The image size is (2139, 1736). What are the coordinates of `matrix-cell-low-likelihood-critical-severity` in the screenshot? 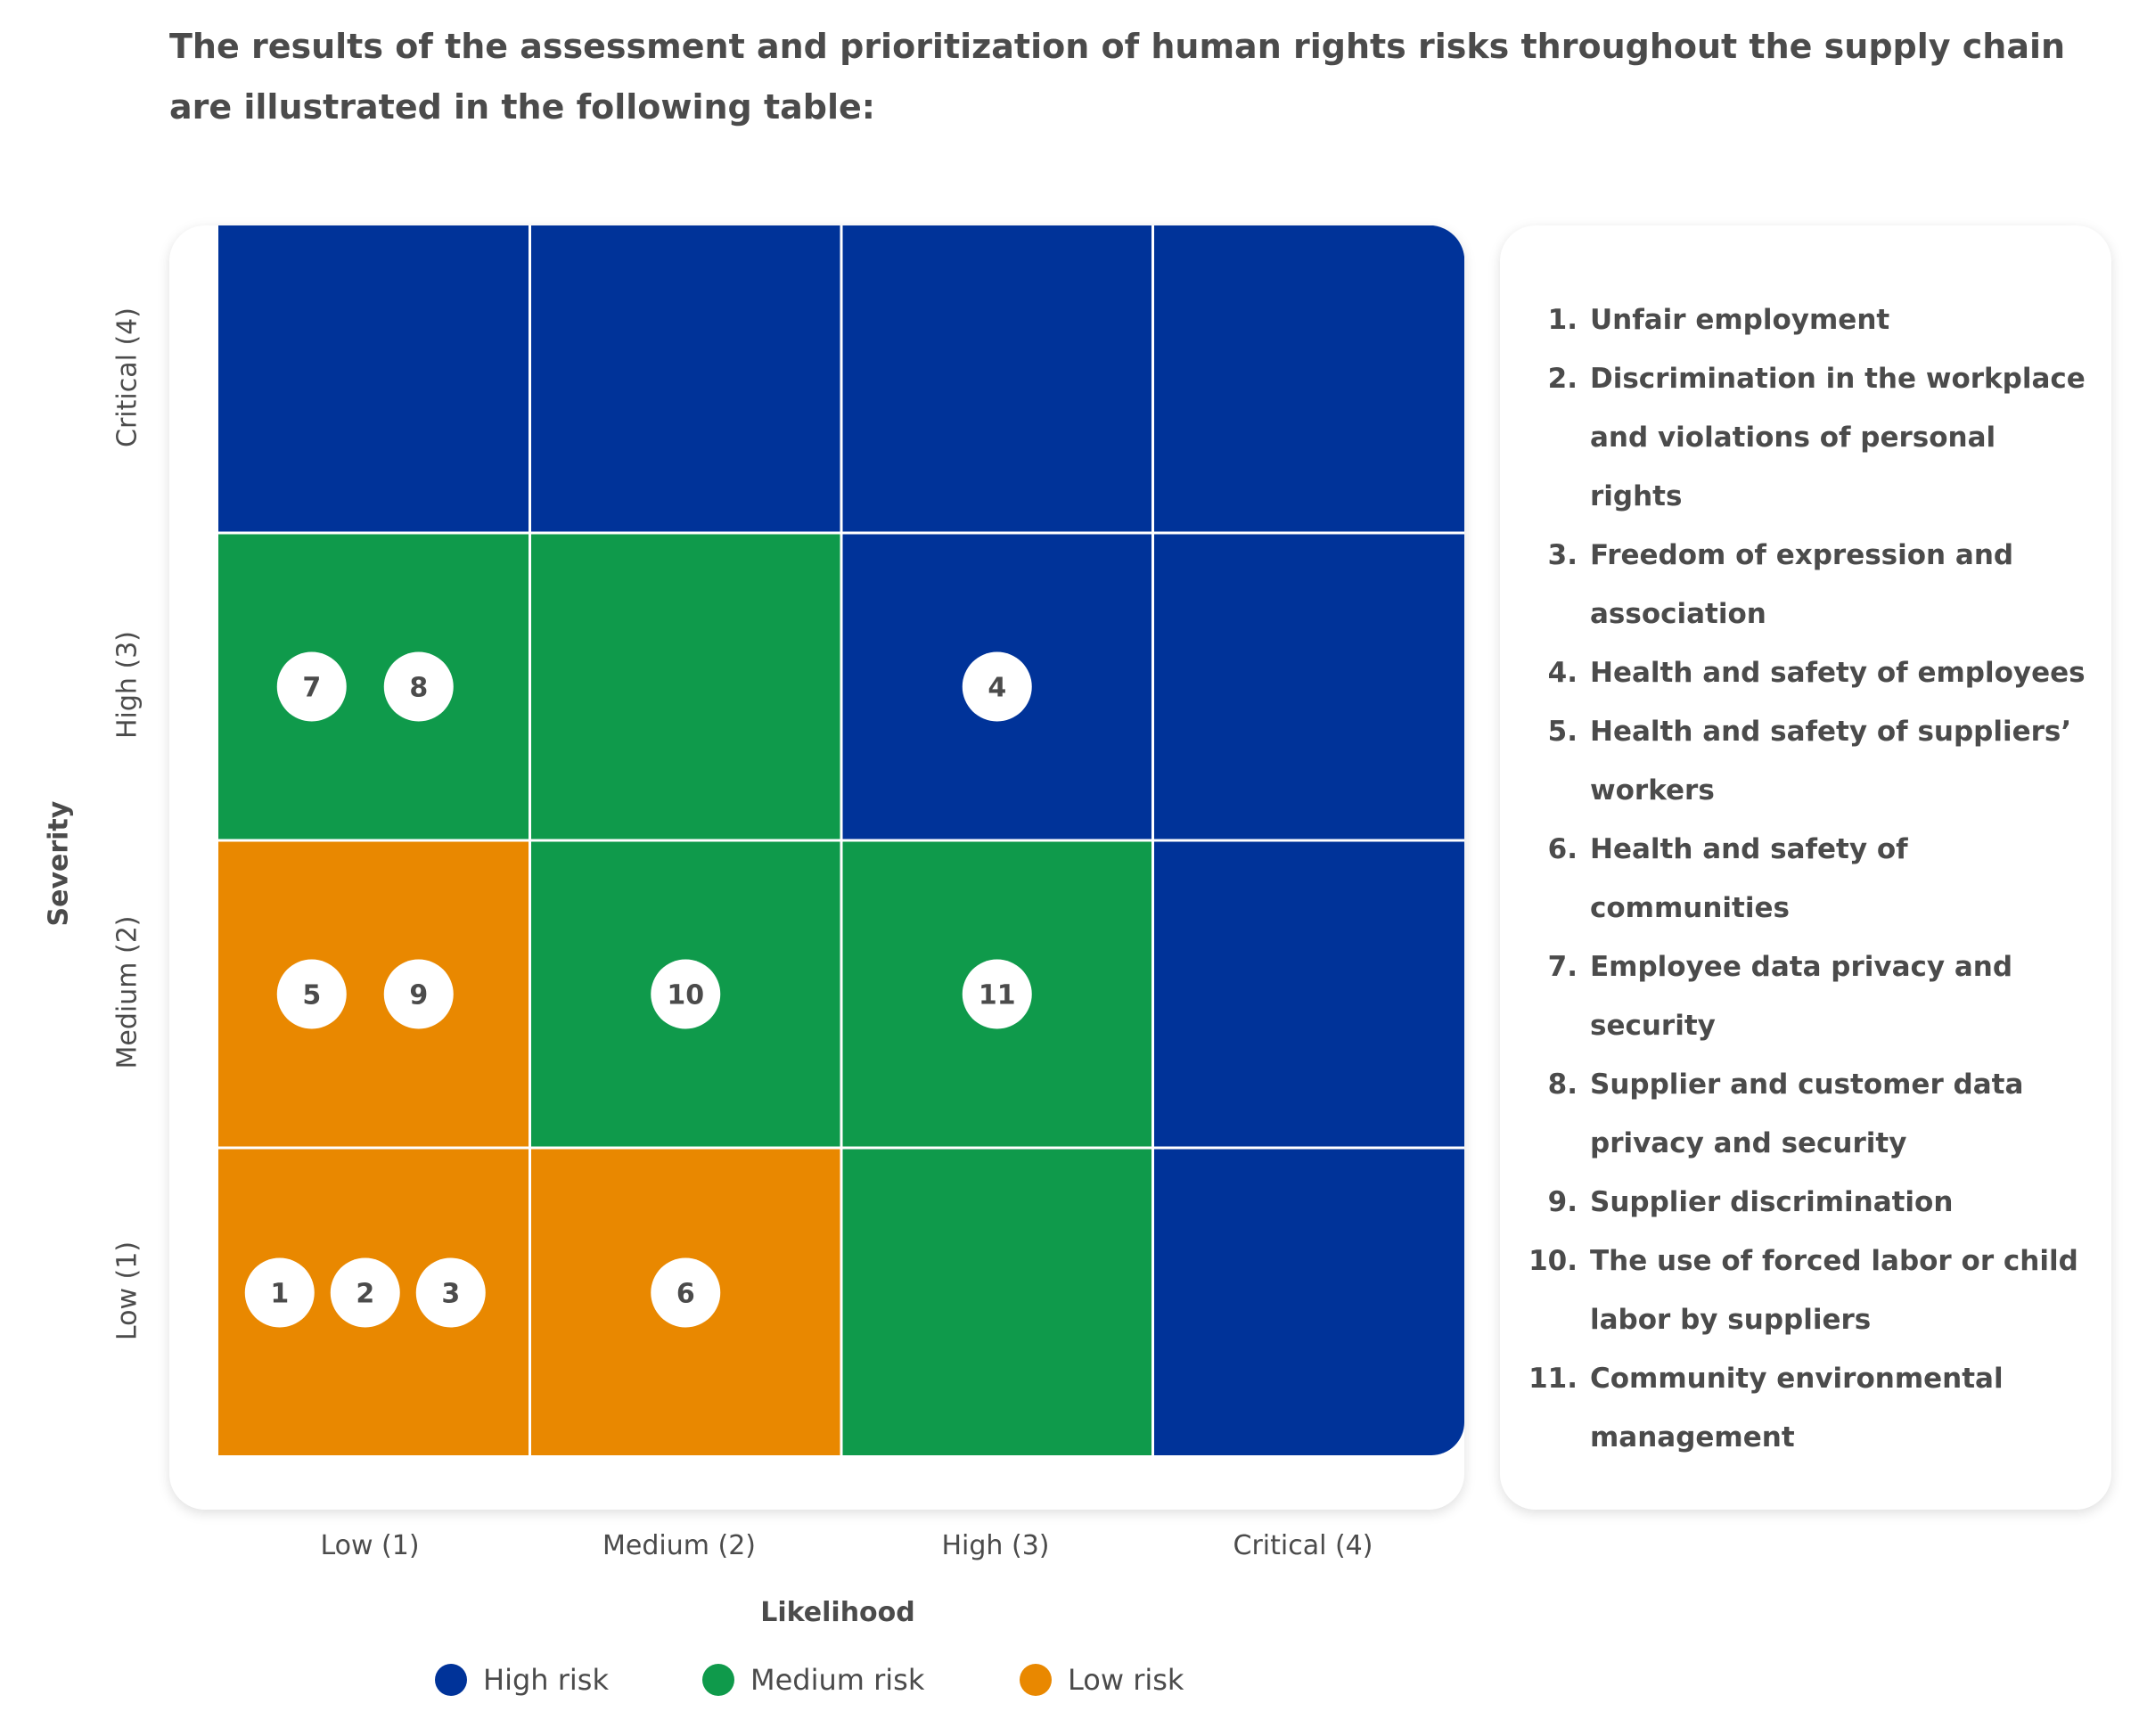 It's located at (374, 379).